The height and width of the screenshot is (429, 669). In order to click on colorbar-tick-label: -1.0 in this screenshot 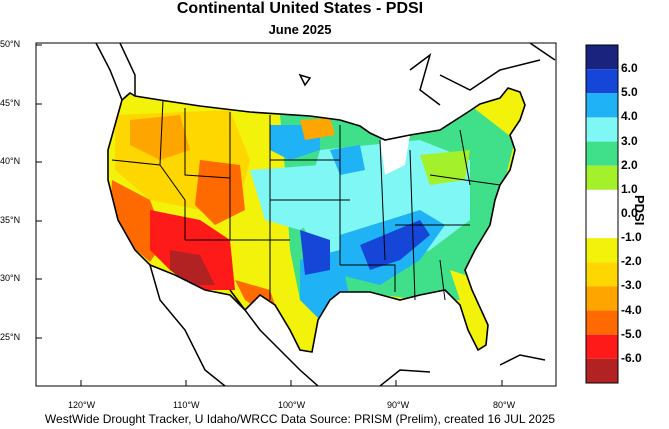, I will do `click(631, 237)`.